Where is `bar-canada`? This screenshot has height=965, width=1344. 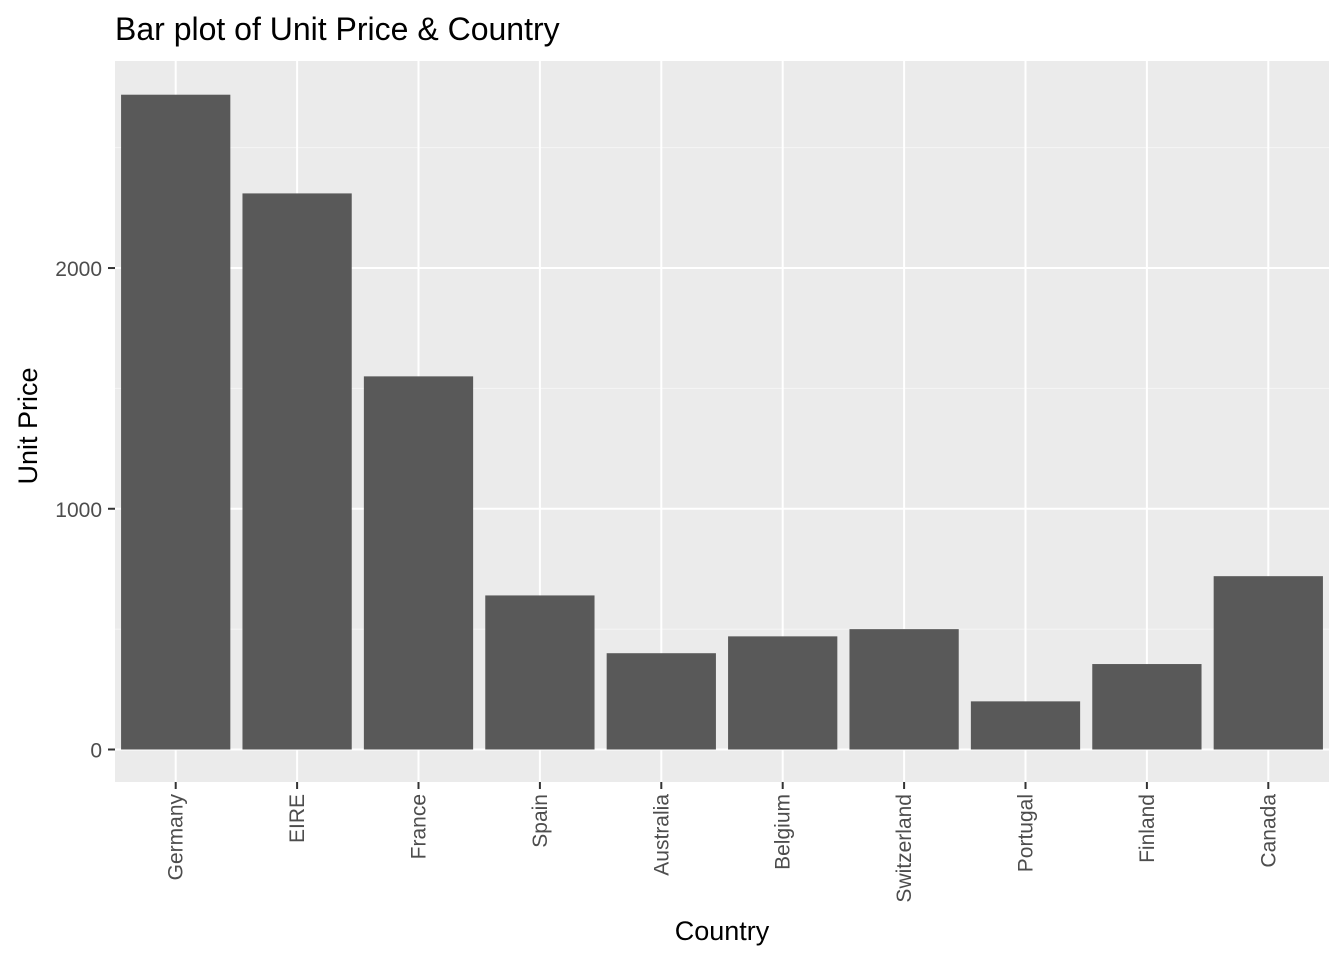 bar-canada is located at coordinates (1268, 663).